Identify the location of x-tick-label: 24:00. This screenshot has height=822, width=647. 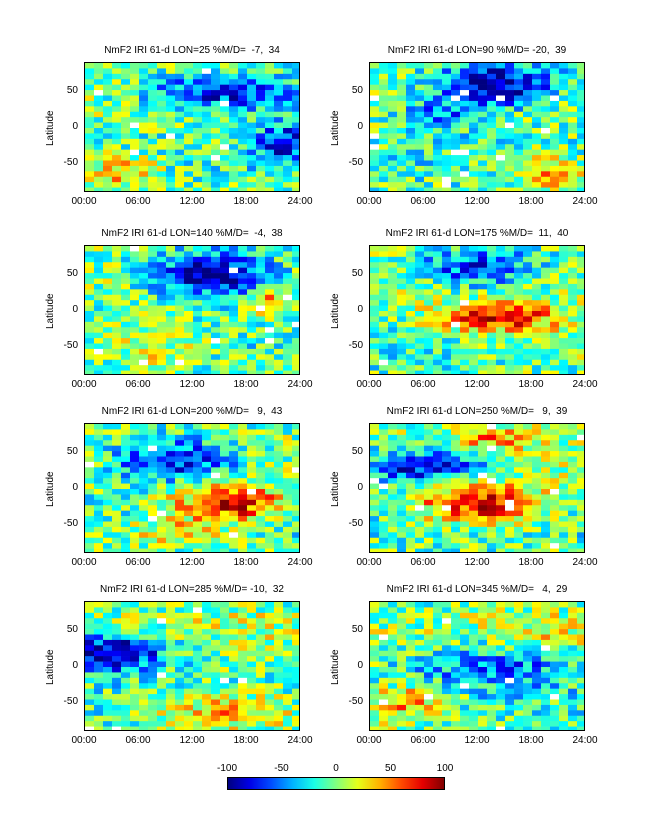
(585, 740).